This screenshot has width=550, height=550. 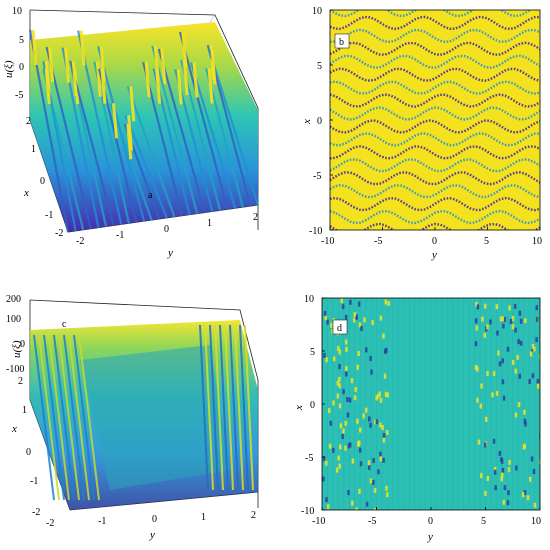 What do you see at coordinates (253, 515) in the screenshot?
I see `y-tick: 2` at bounding box center [253, 515].